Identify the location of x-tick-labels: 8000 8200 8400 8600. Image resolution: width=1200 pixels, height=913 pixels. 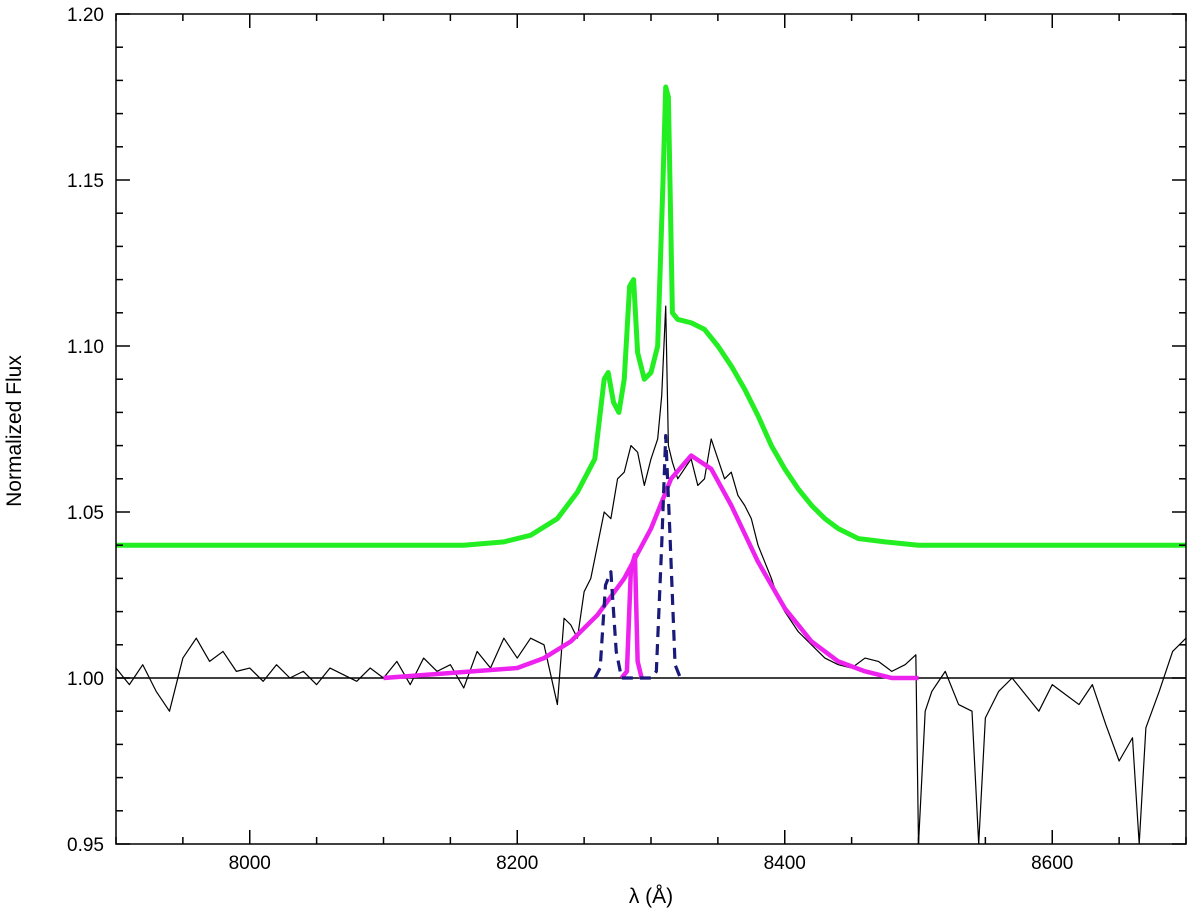
(651, 863).